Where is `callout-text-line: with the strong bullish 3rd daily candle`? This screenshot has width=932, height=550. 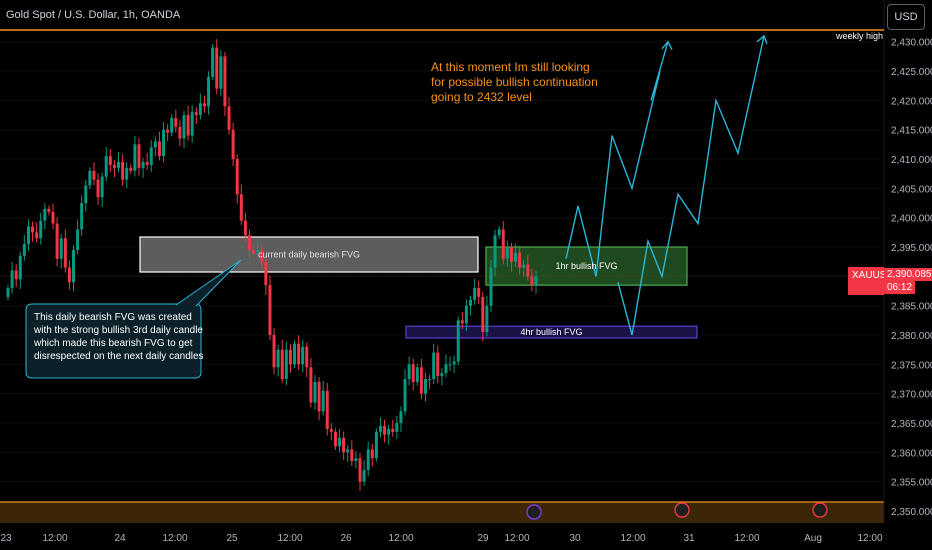
callout-text-line: with the strong bullish 3rd daily candle is located at coordinates (118, 330).